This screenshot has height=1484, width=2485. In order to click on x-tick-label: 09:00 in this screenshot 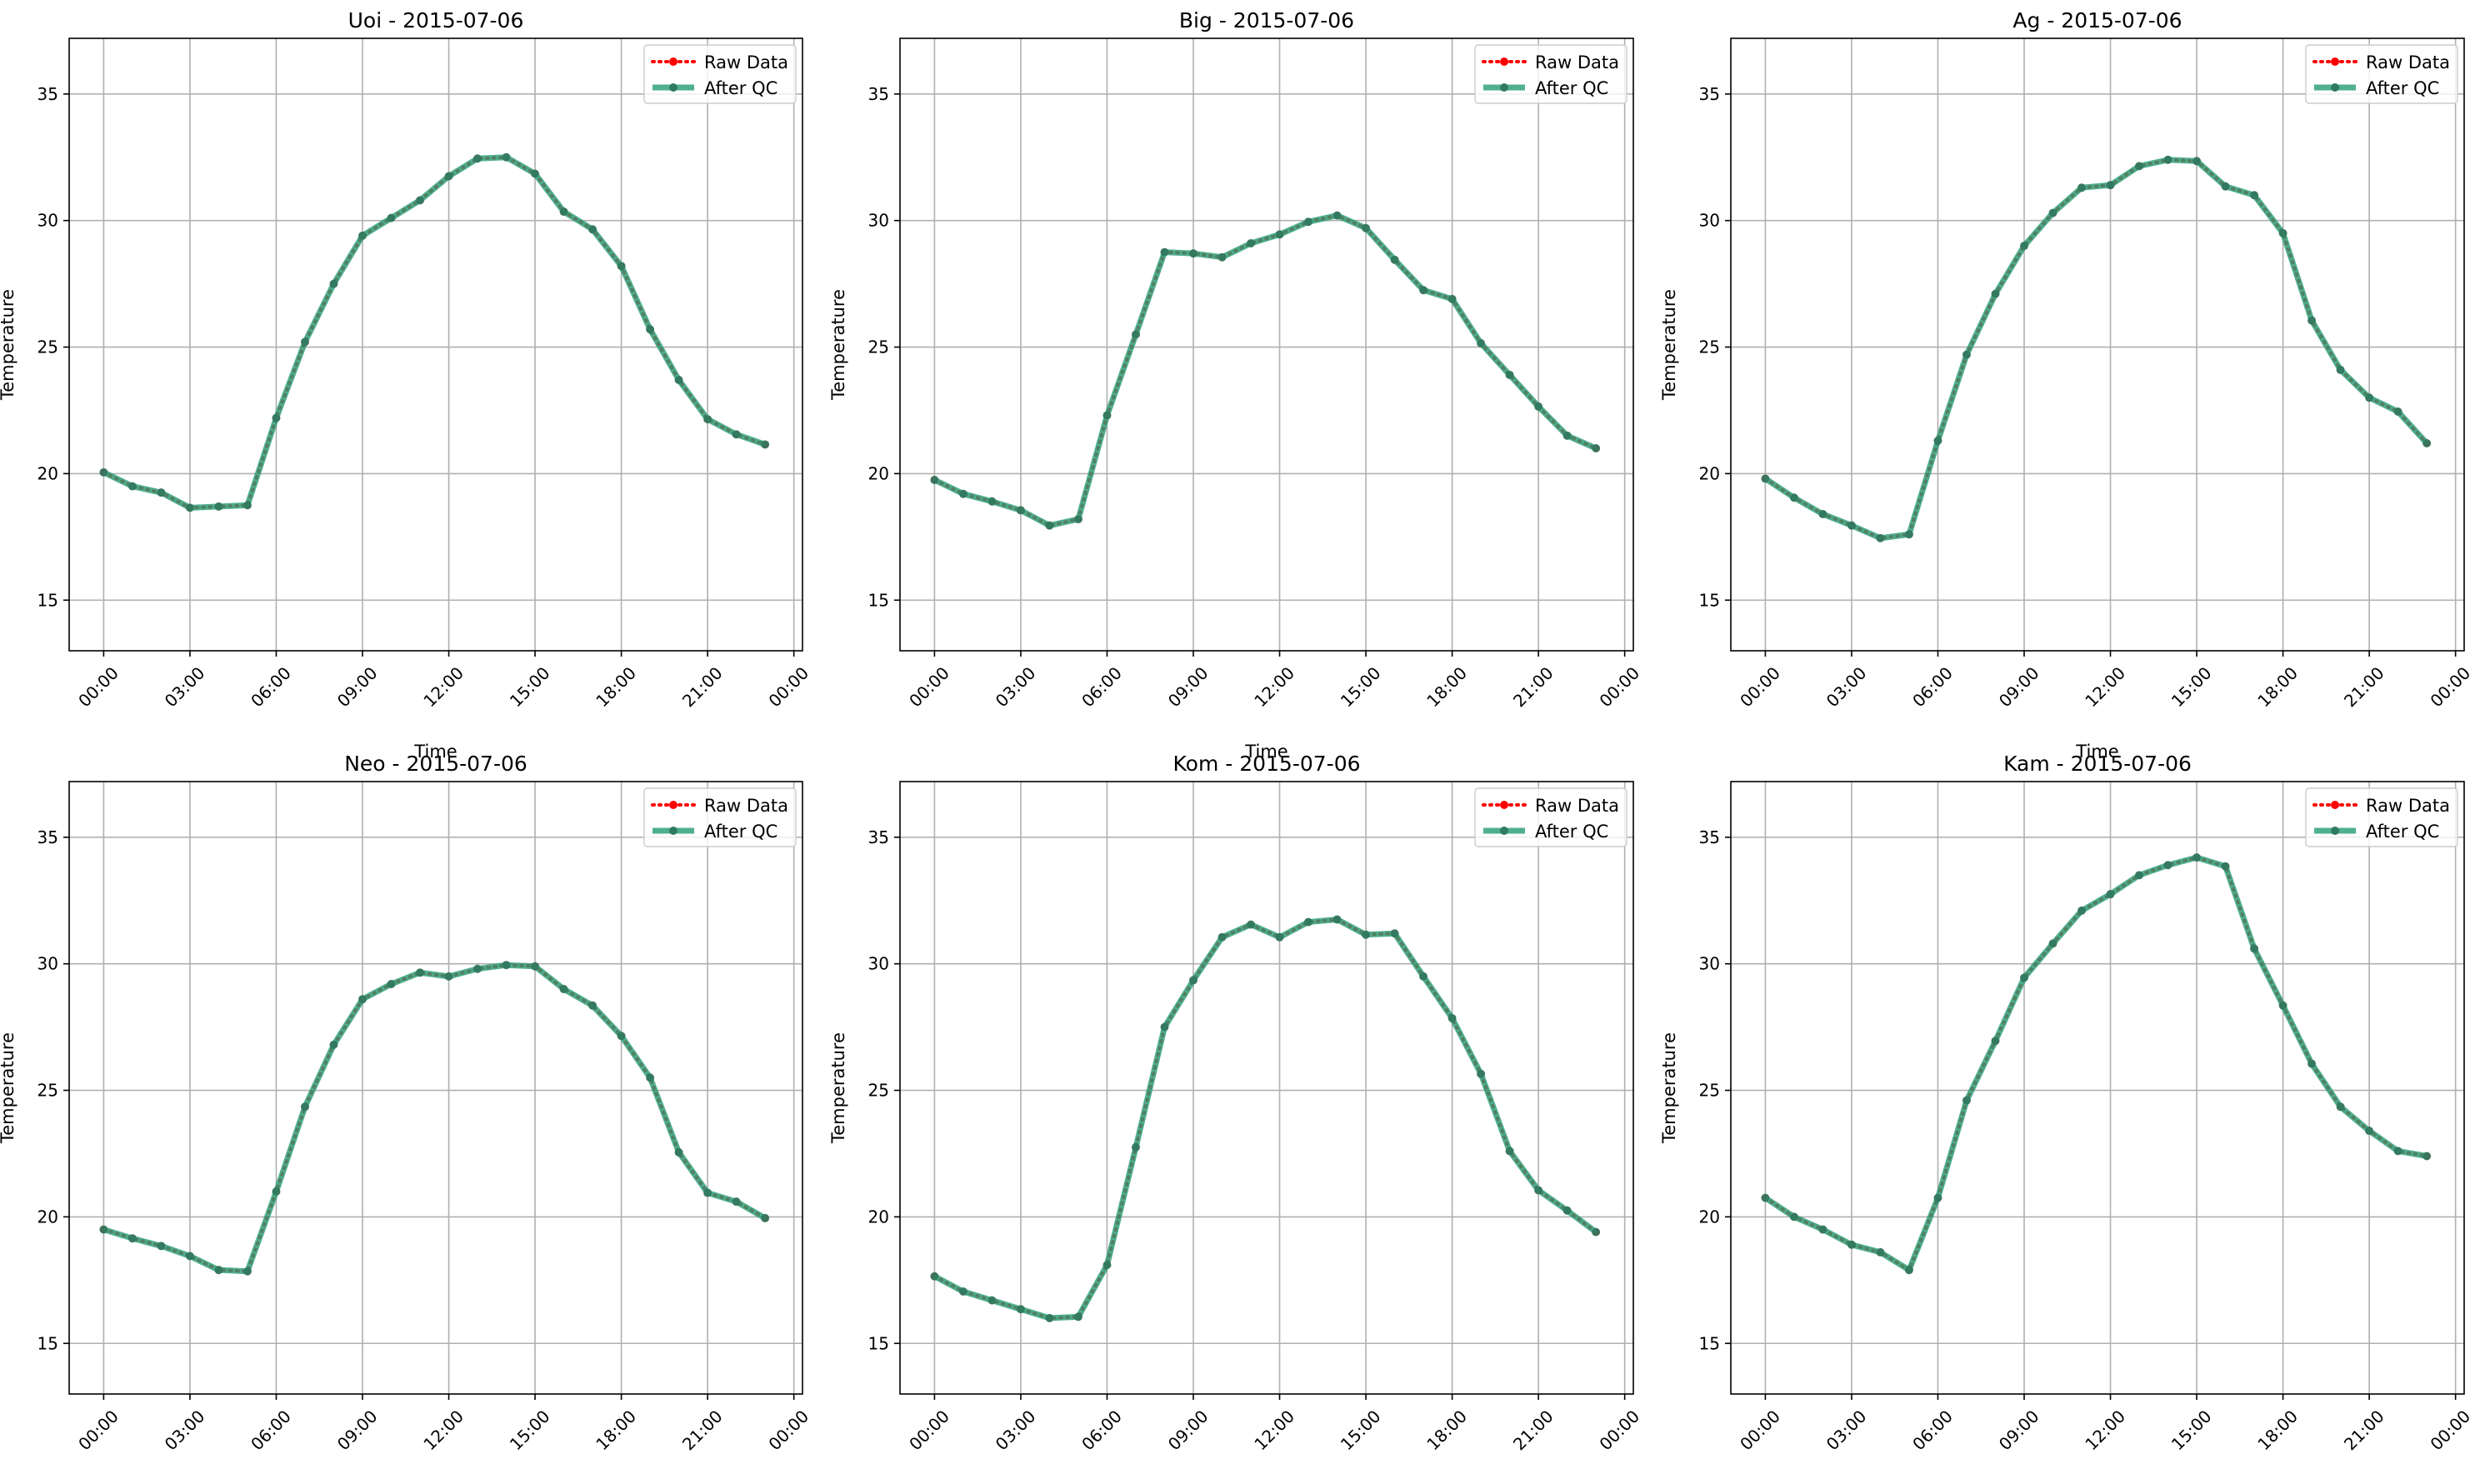, I will do `click(357, 687)`.